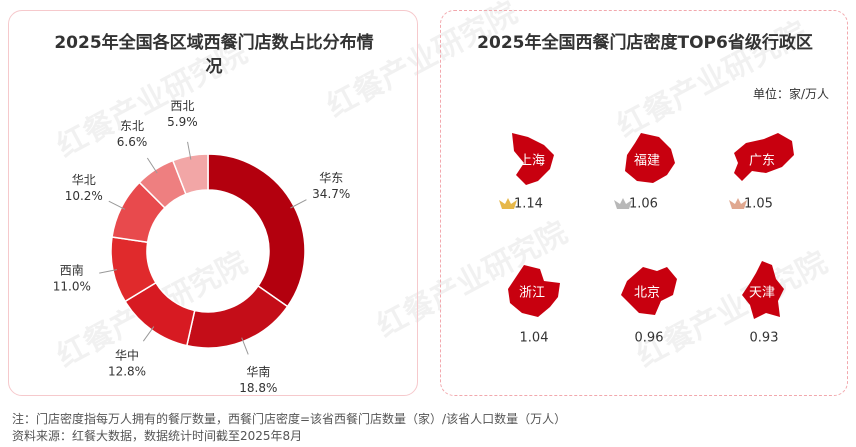 Image resolution: width=856 pixels, height=447 pixels. Describe the element at coordinates (649, 338) in the screenshot. I see `density-value: 0.96` at that location.